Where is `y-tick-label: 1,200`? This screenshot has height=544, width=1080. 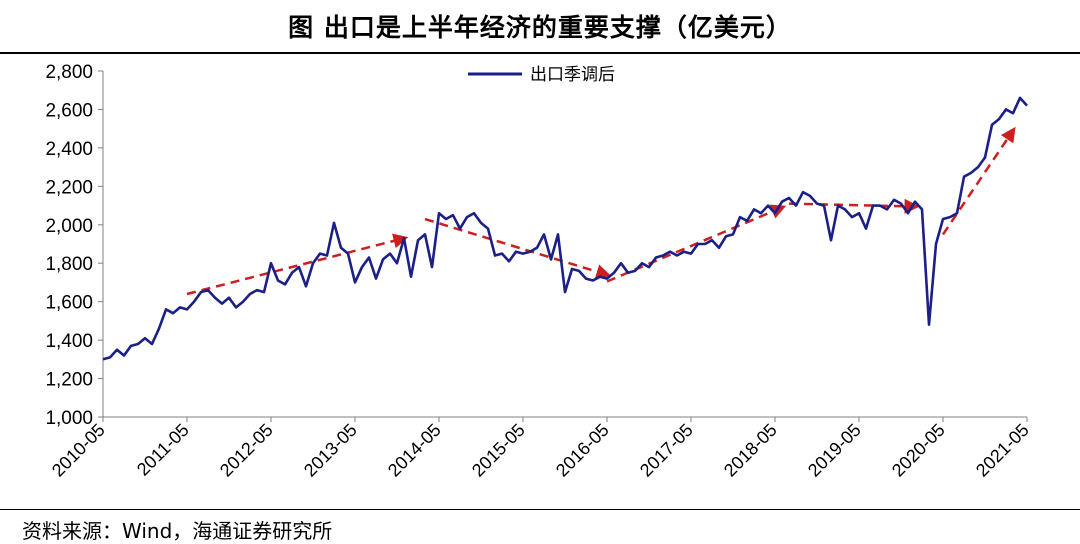 y-tick-label: 1,200 is located at coordinates (69, 380).